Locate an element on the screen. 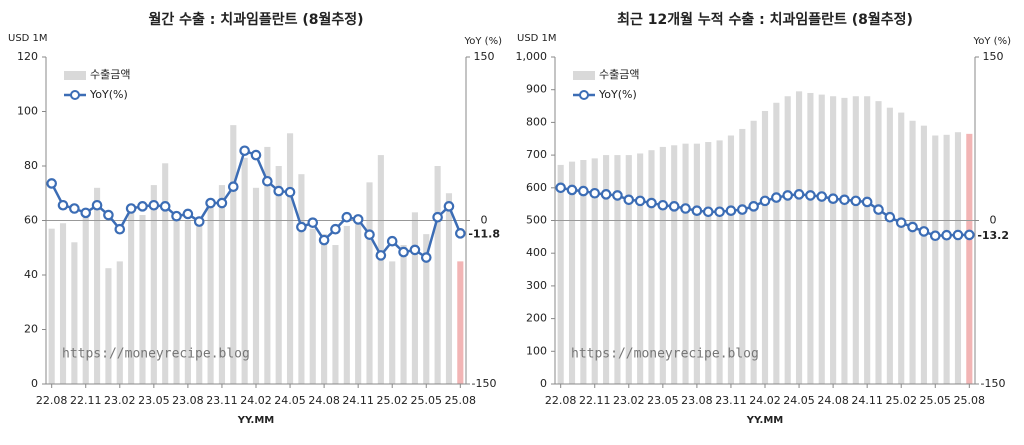  x-tick-label: 24.05 is located at coordinates (290, 400).